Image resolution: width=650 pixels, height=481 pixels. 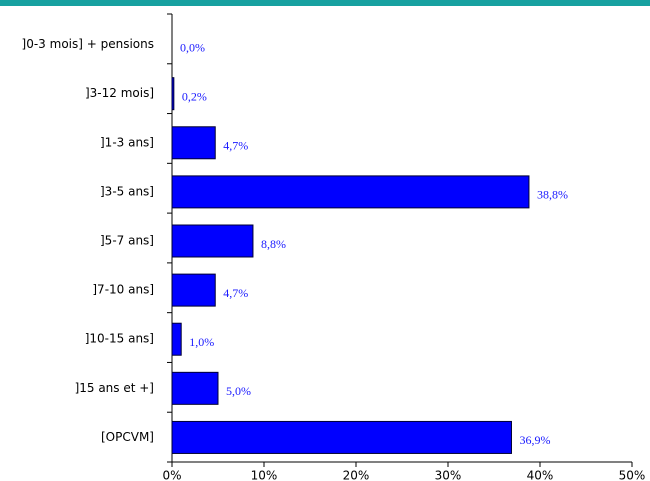 What do you see at coordinates (194, 96) in the screenshot?
I see `value-label: 0,2%` at bounding box center [194, 96].